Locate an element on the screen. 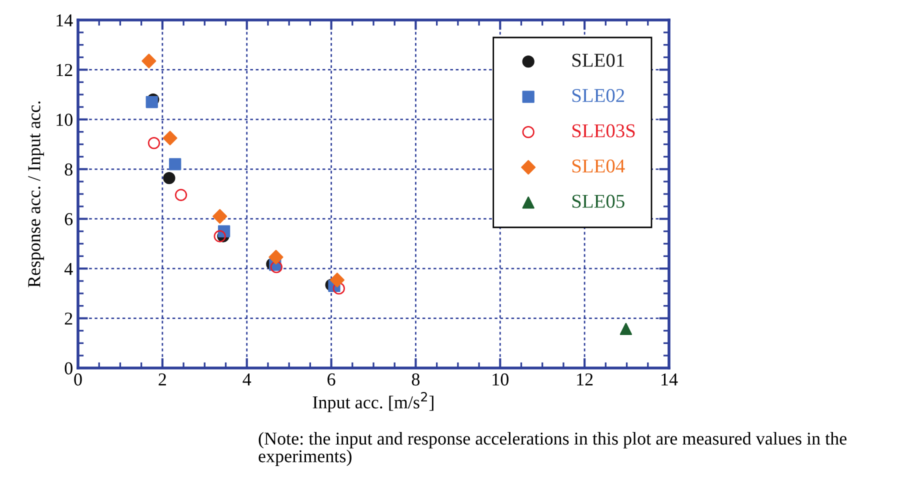 Image resolution: width=921 pixels, height=483 pixels. y-tick-label: 4 is located at coordinates (68, 268).